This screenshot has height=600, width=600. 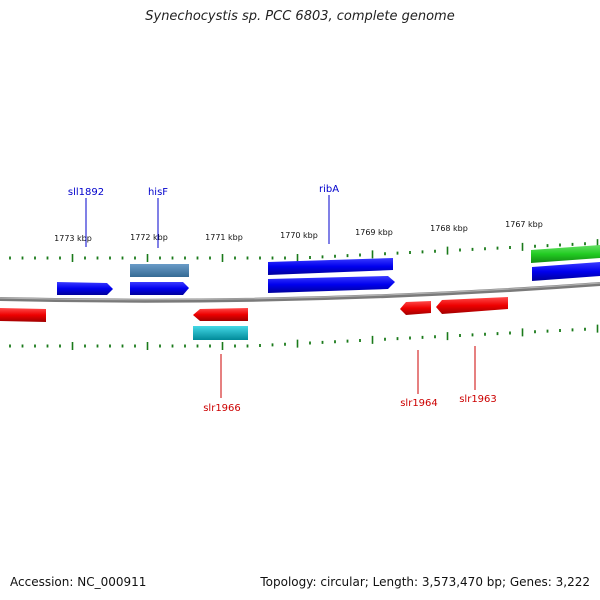 I want to click on forward-genes, so click(x=328, y=276).